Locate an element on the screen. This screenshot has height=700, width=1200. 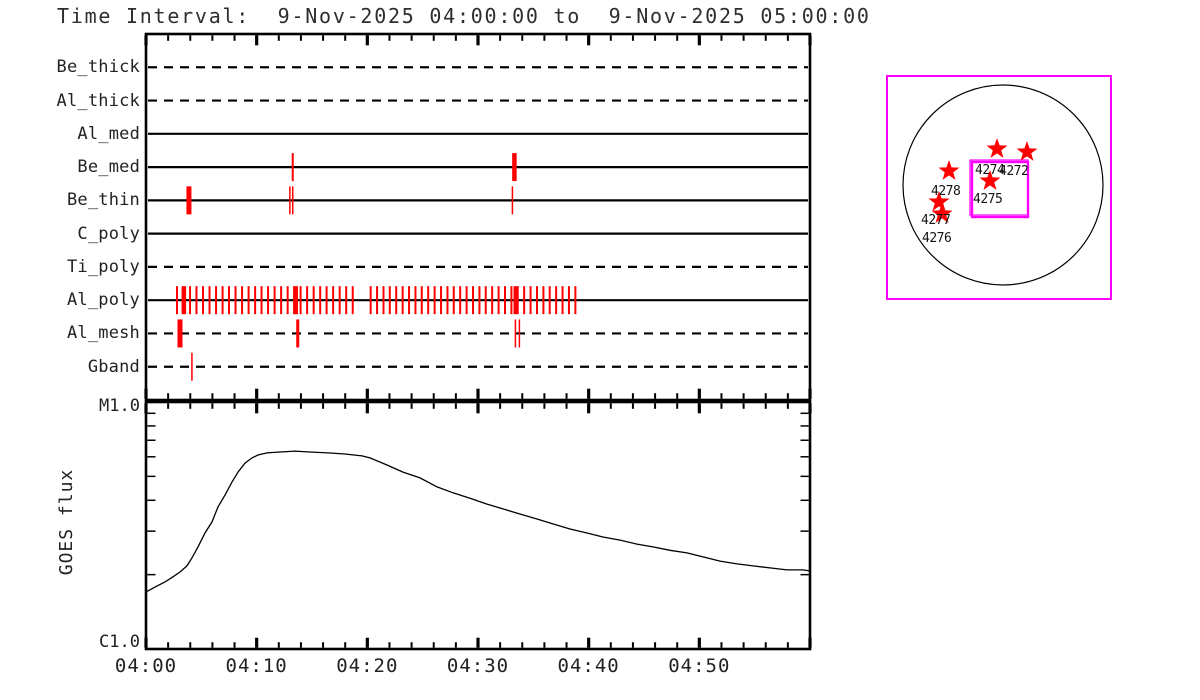
x-axis-label-04:00: 04:00 is located at coordinates (146, 666).